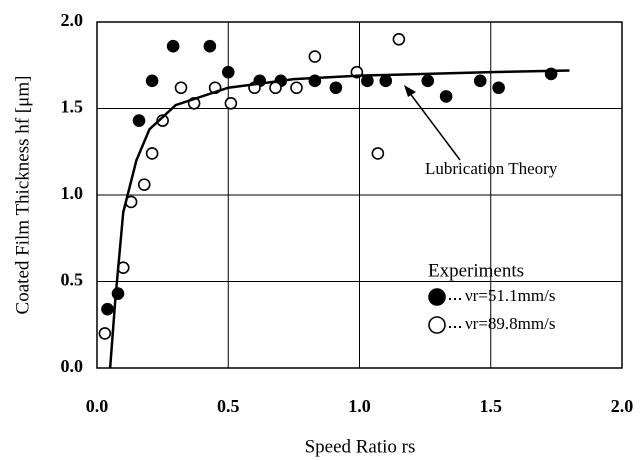 The image size is (643, 460). Describe the element at coordinates (97, 406) in the screenshot. I see `x-tick-label: 0.0` at that location.